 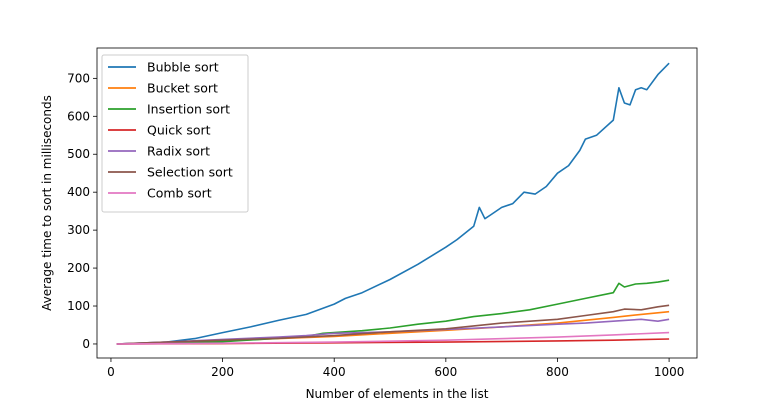 What do you see at coordinates (334, 372) in the screenshot?
I see `x-tick-label: 400` at bounding box center [334, 372].